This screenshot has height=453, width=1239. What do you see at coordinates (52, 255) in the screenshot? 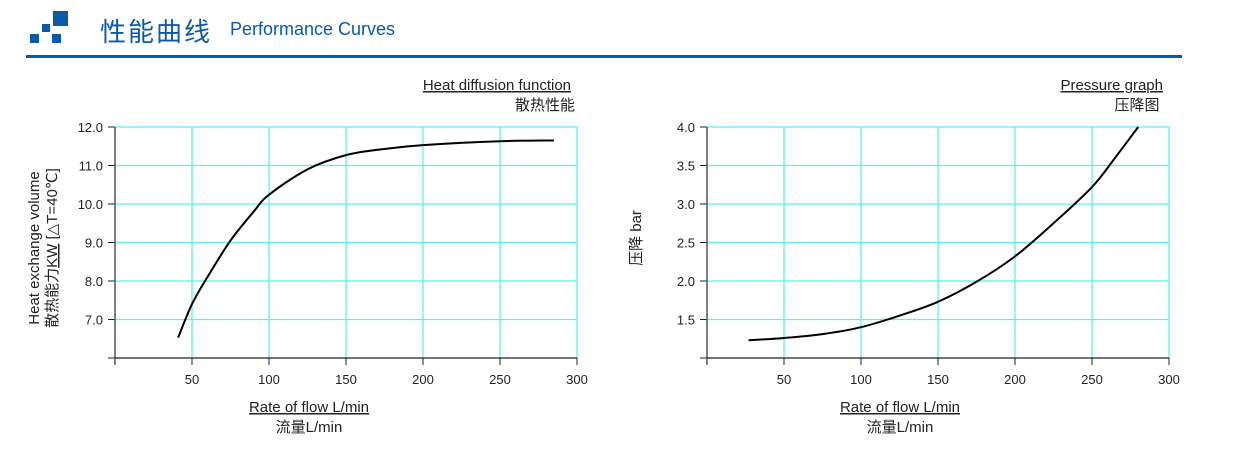
I see `y-label-unit: KW` at bounding box center [52, 255].